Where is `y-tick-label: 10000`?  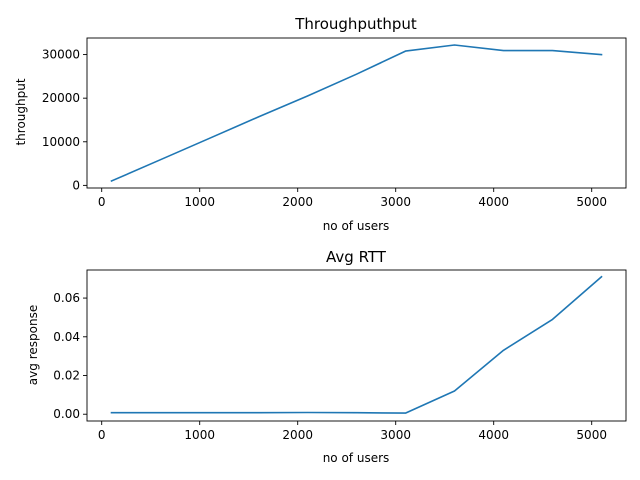 y-tick-label: 10000 is located at coordinates (61, 142).